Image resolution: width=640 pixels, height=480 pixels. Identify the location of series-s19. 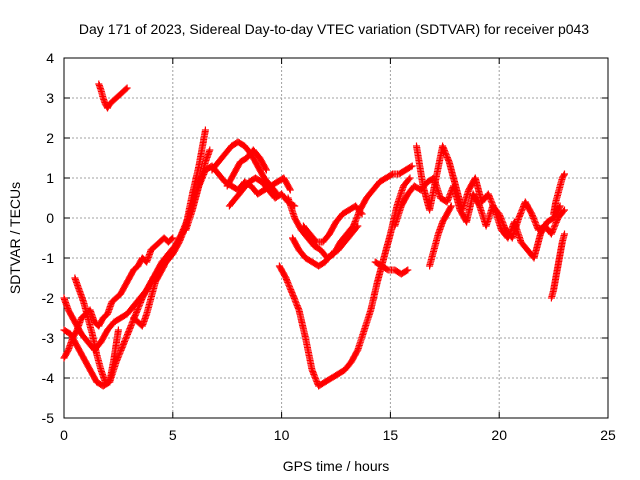
(557, 266).